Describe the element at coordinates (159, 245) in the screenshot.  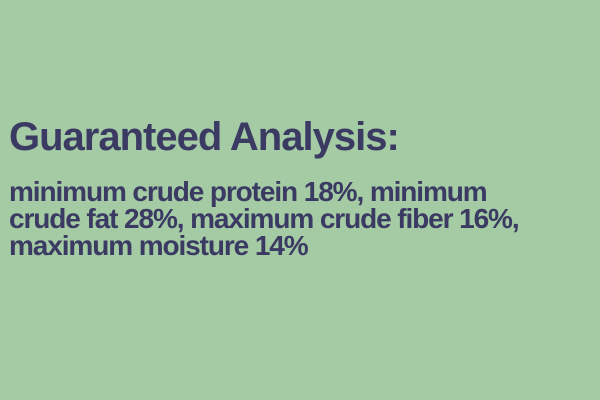
I see `analysis-text-line: maximum moisture 14%` at that location.